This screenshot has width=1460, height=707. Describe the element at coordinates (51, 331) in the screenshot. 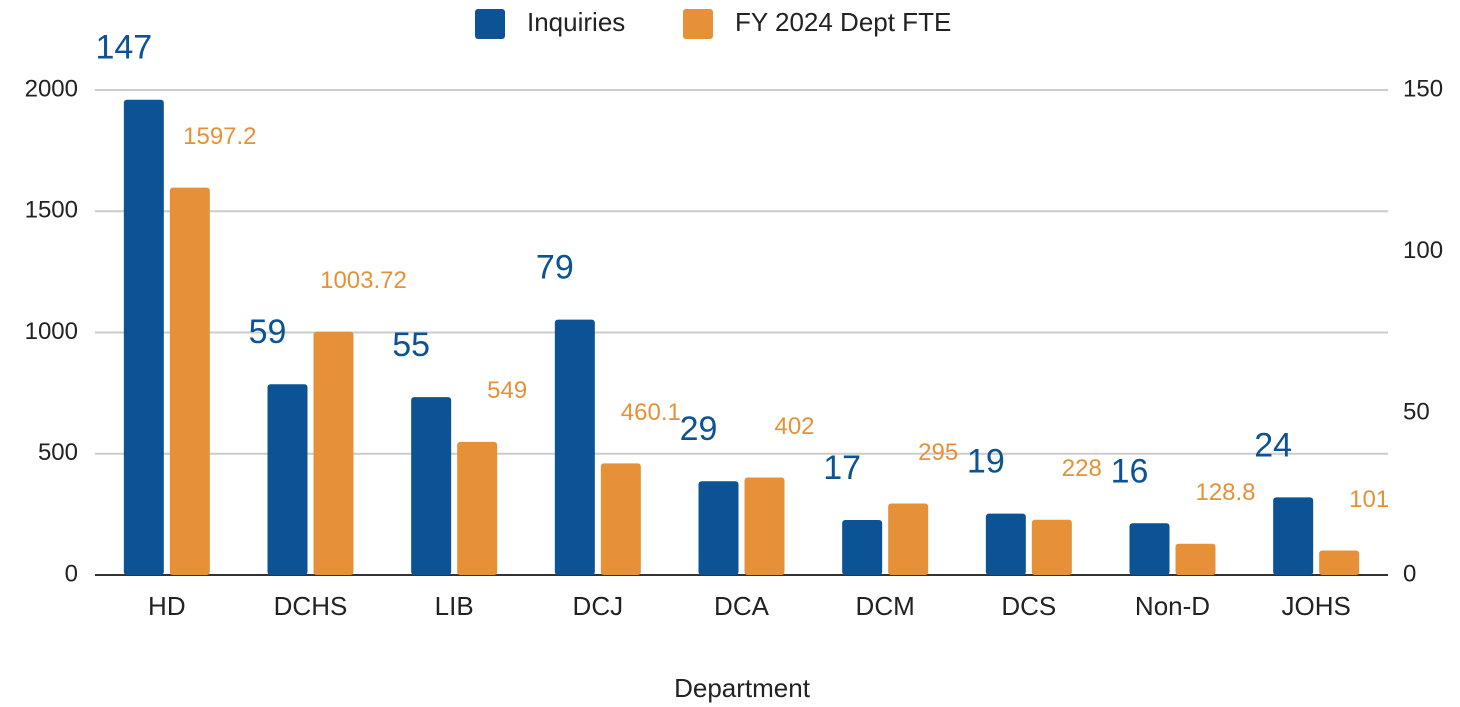

I see `y-tick-label: 1000` at that location.